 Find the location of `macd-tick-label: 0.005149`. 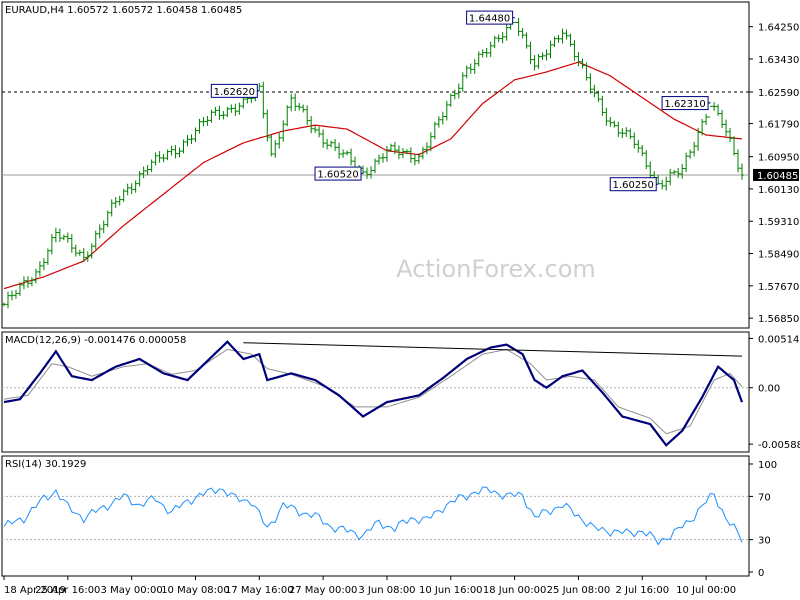

macd-tick-label: 0.005149 is located at coordinates (779, 339).